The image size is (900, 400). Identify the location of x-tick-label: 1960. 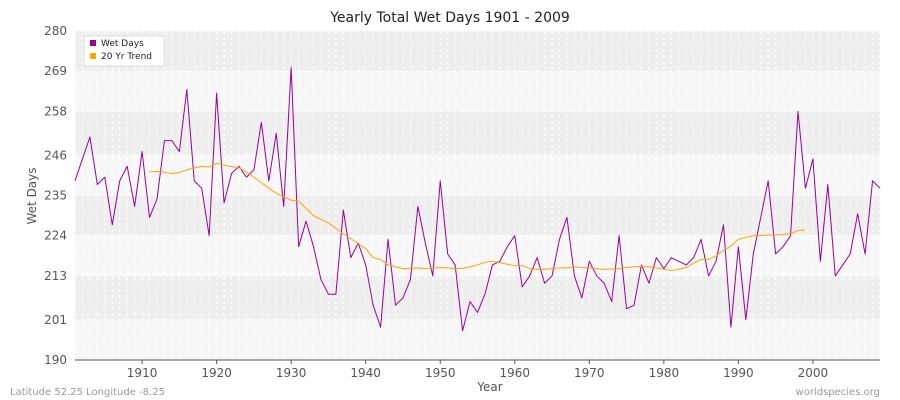
(514, 373).